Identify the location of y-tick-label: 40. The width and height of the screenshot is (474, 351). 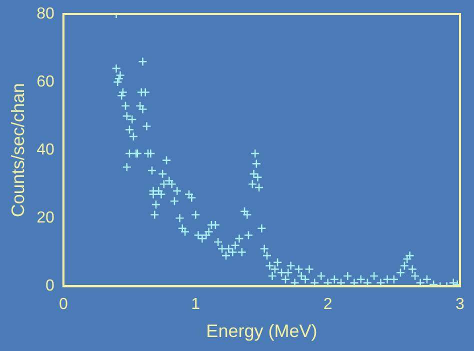
(45, 150).